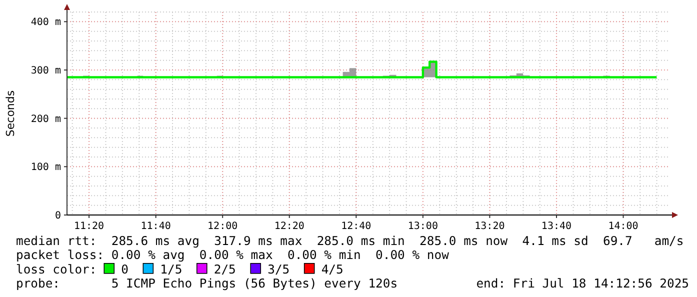 The width and height of the screenshot is (697, 297). What do you see at coordinates (171, 269) in the screenshot?
I see `legend-label: 1/5` at bounding box center [171, 269].